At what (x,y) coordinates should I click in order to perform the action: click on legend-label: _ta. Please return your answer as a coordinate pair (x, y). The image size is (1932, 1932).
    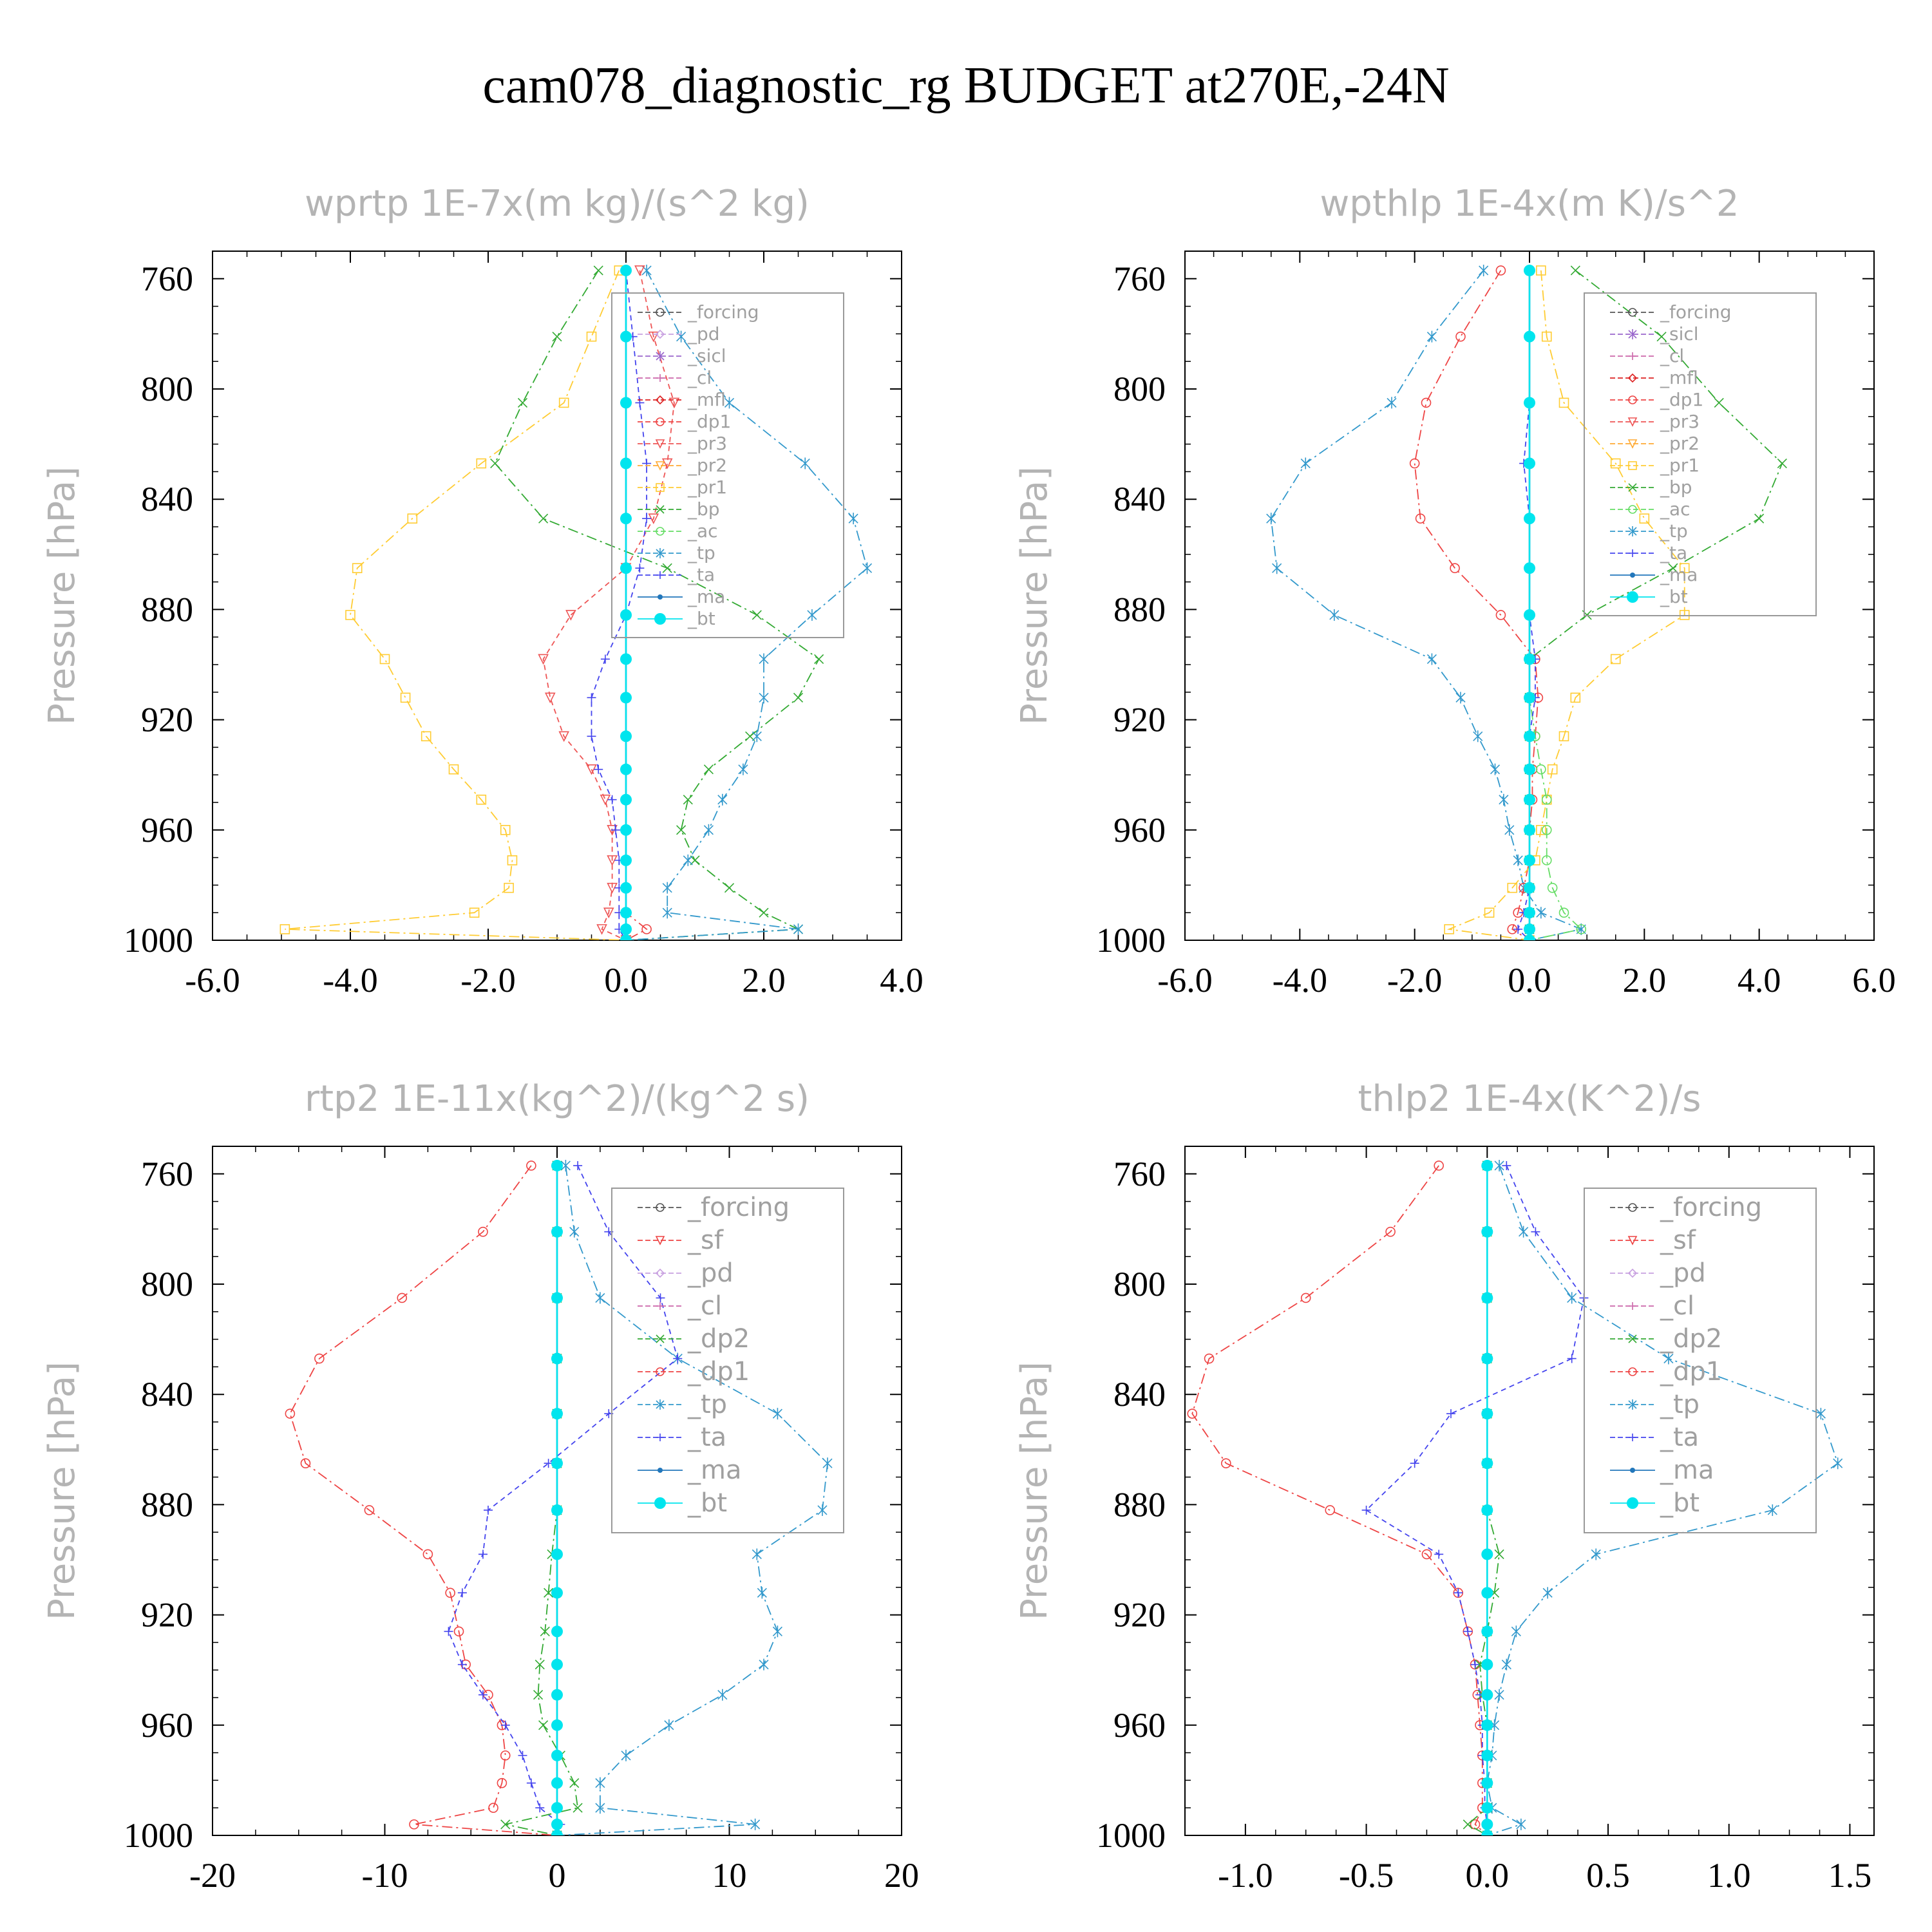
    Looking at the image, I should click on (701, 574).